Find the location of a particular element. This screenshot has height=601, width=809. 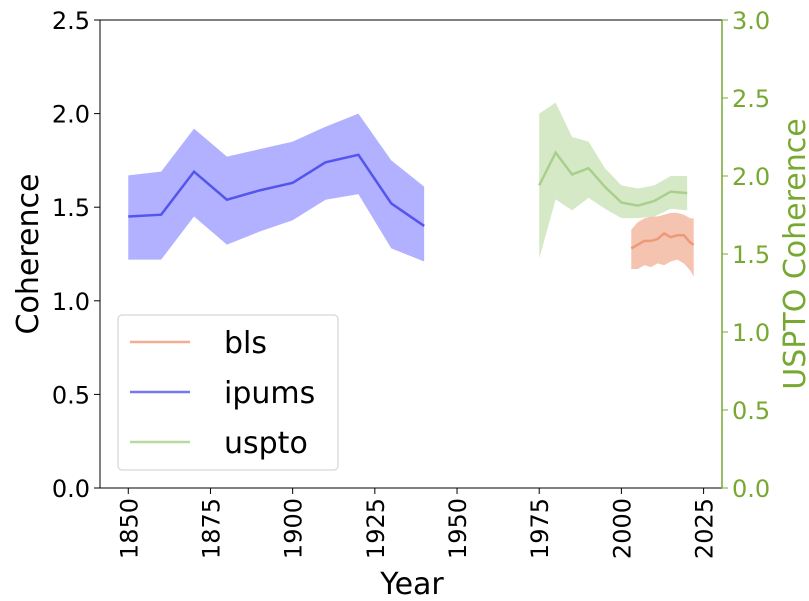

y2-tick-label: 0.5 is located at coordinates (751, 411).